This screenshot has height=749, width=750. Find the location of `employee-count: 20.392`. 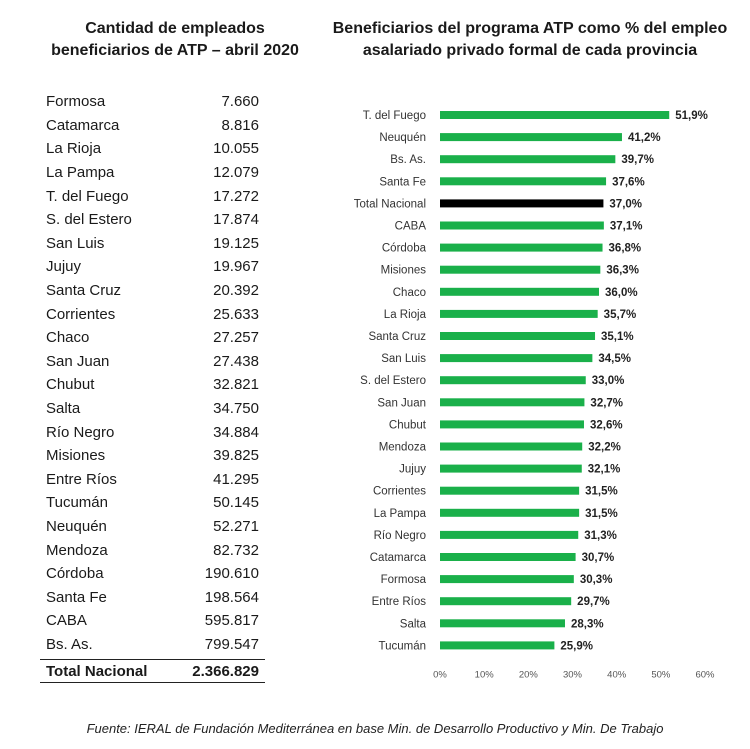

employee-count: 20.392 is located at coordinates (236, 291).